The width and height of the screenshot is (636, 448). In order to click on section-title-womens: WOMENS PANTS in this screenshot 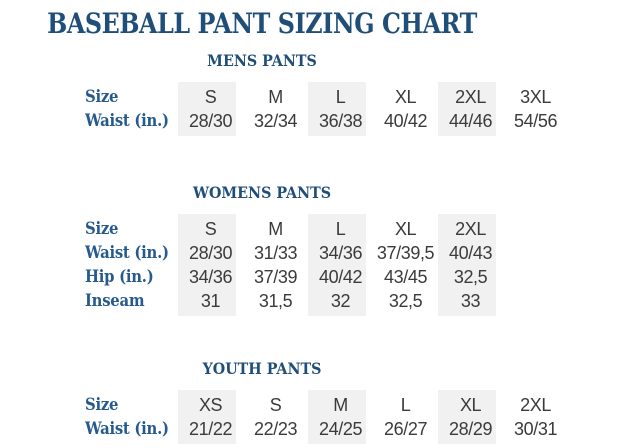, I will do `click(262, 192)`.